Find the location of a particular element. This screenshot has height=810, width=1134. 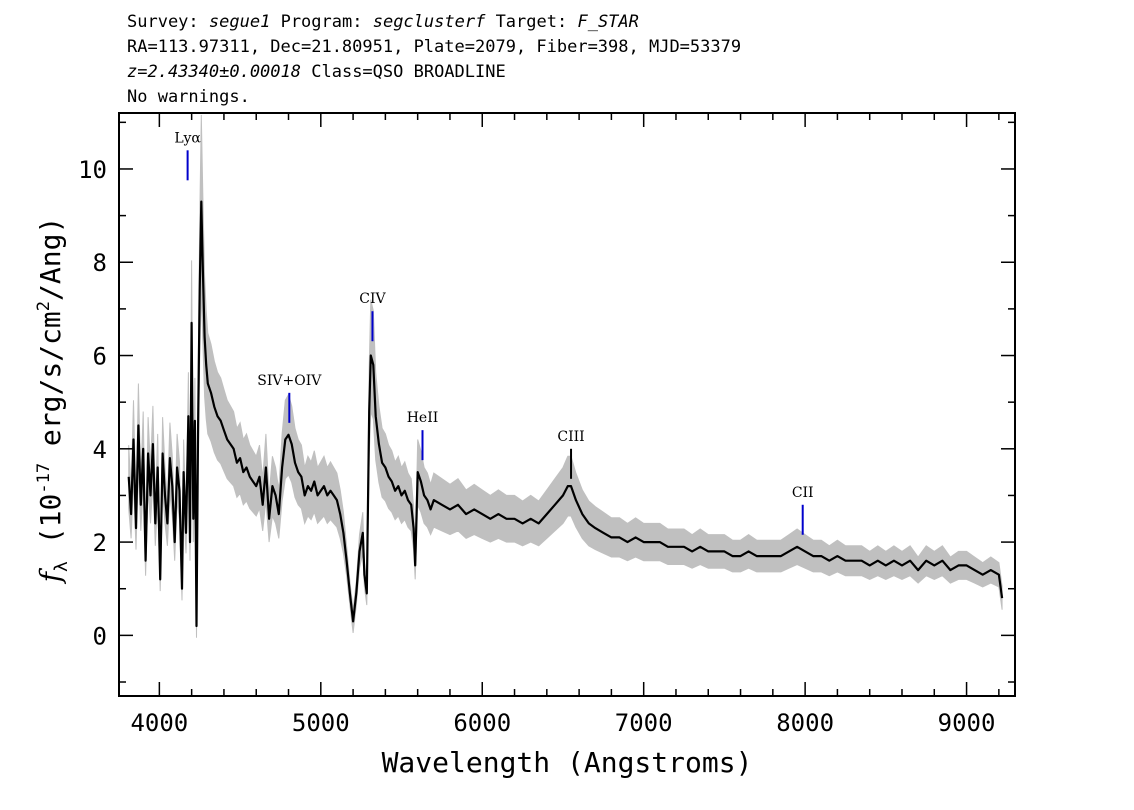

x-tick-label: 5000 is located at coordinates (321, 723).